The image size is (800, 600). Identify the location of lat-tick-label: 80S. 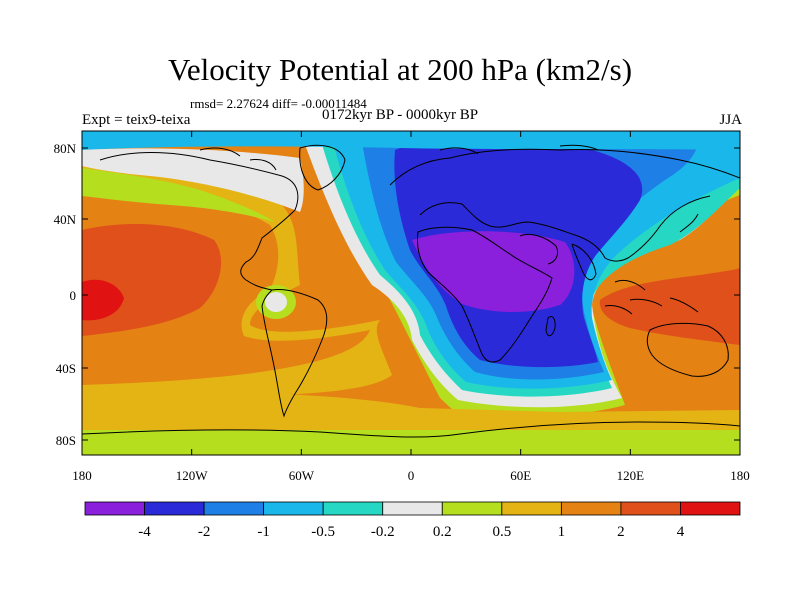
(66, 440).